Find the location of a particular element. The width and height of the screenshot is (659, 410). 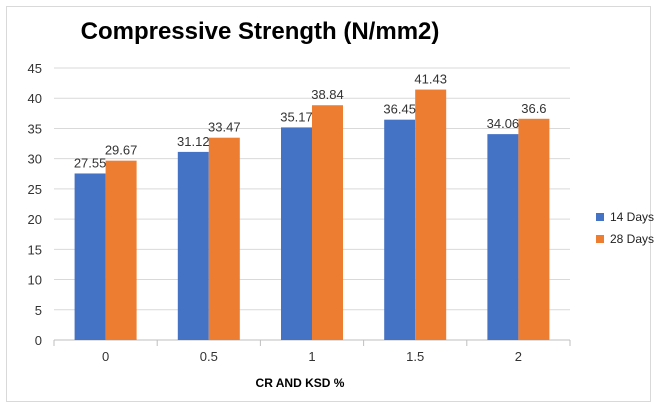

legend-label-14-days: 14 Days is located at coordinates (632, 217).